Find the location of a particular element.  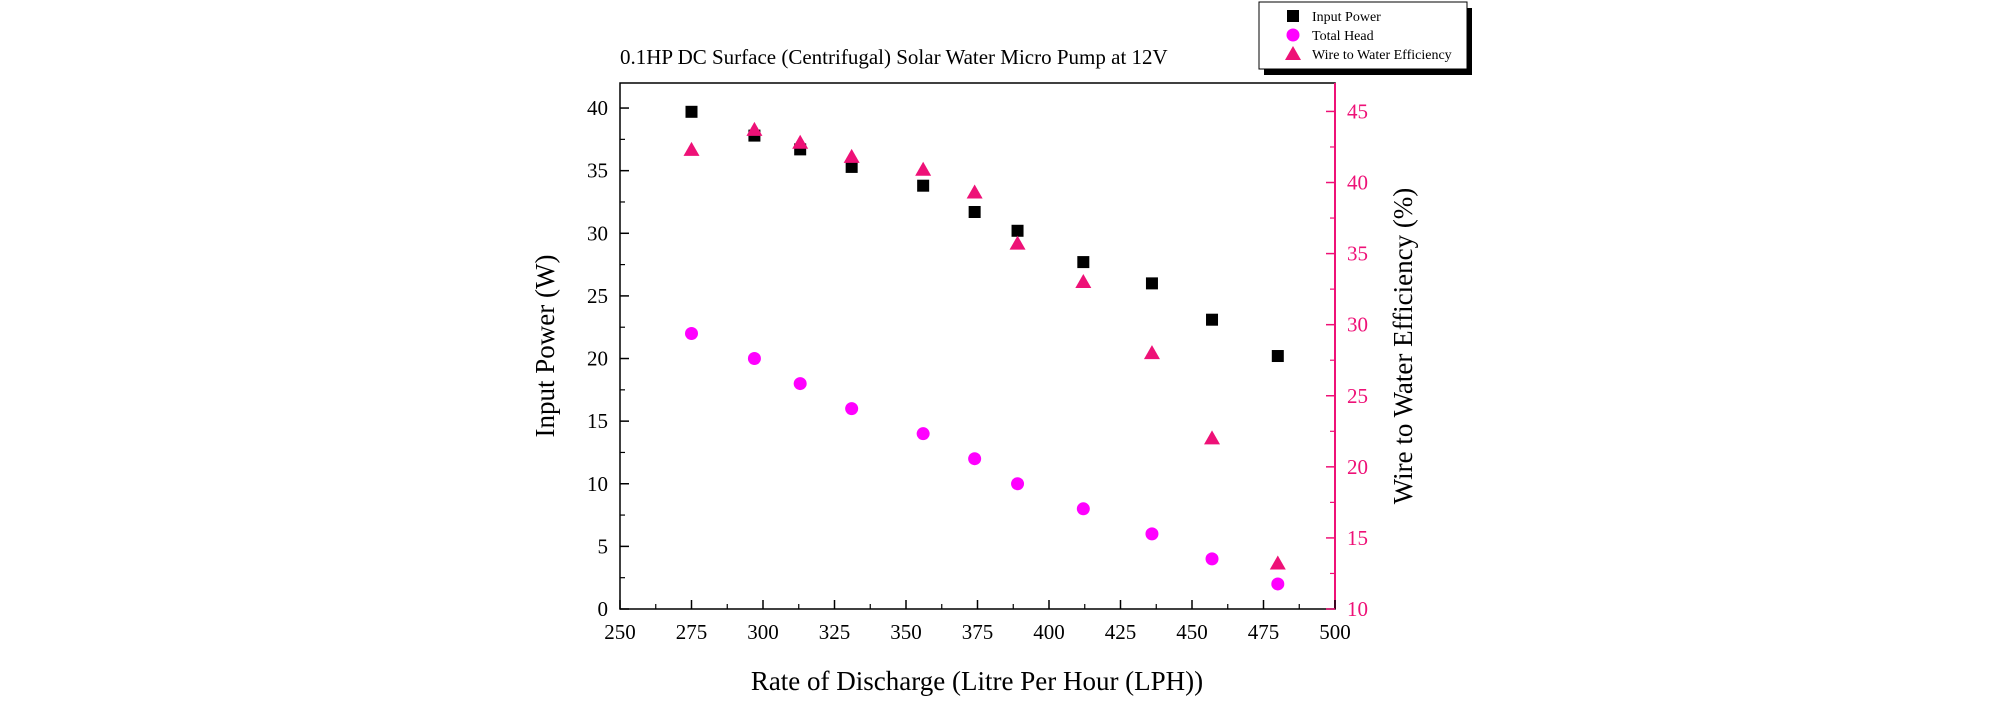

left-y-tick-label: 0 is located at coordinates (603, 609).